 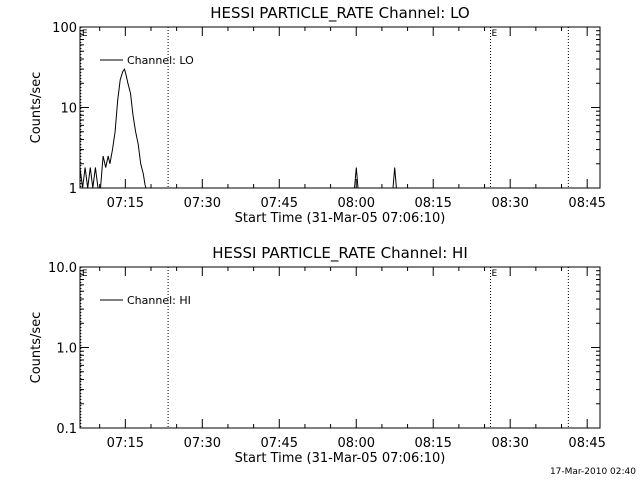 I want to click on chart-title: HESSI PARTICLE_RATE Channel: HI, so click(x=340, y=253).